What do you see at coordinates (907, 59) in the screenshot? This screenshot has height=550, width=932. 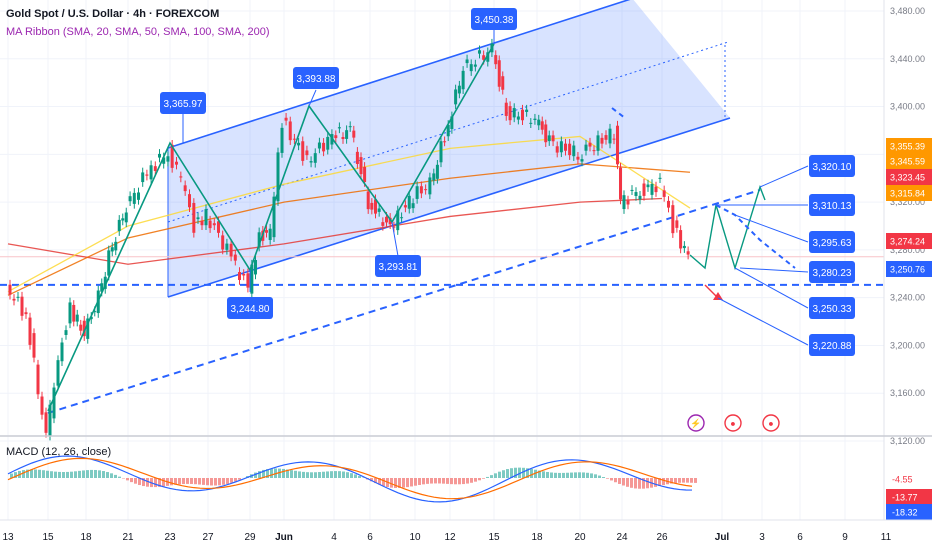 I see `price-axis-label: 3,440.00` at bounding box center [907, 59].